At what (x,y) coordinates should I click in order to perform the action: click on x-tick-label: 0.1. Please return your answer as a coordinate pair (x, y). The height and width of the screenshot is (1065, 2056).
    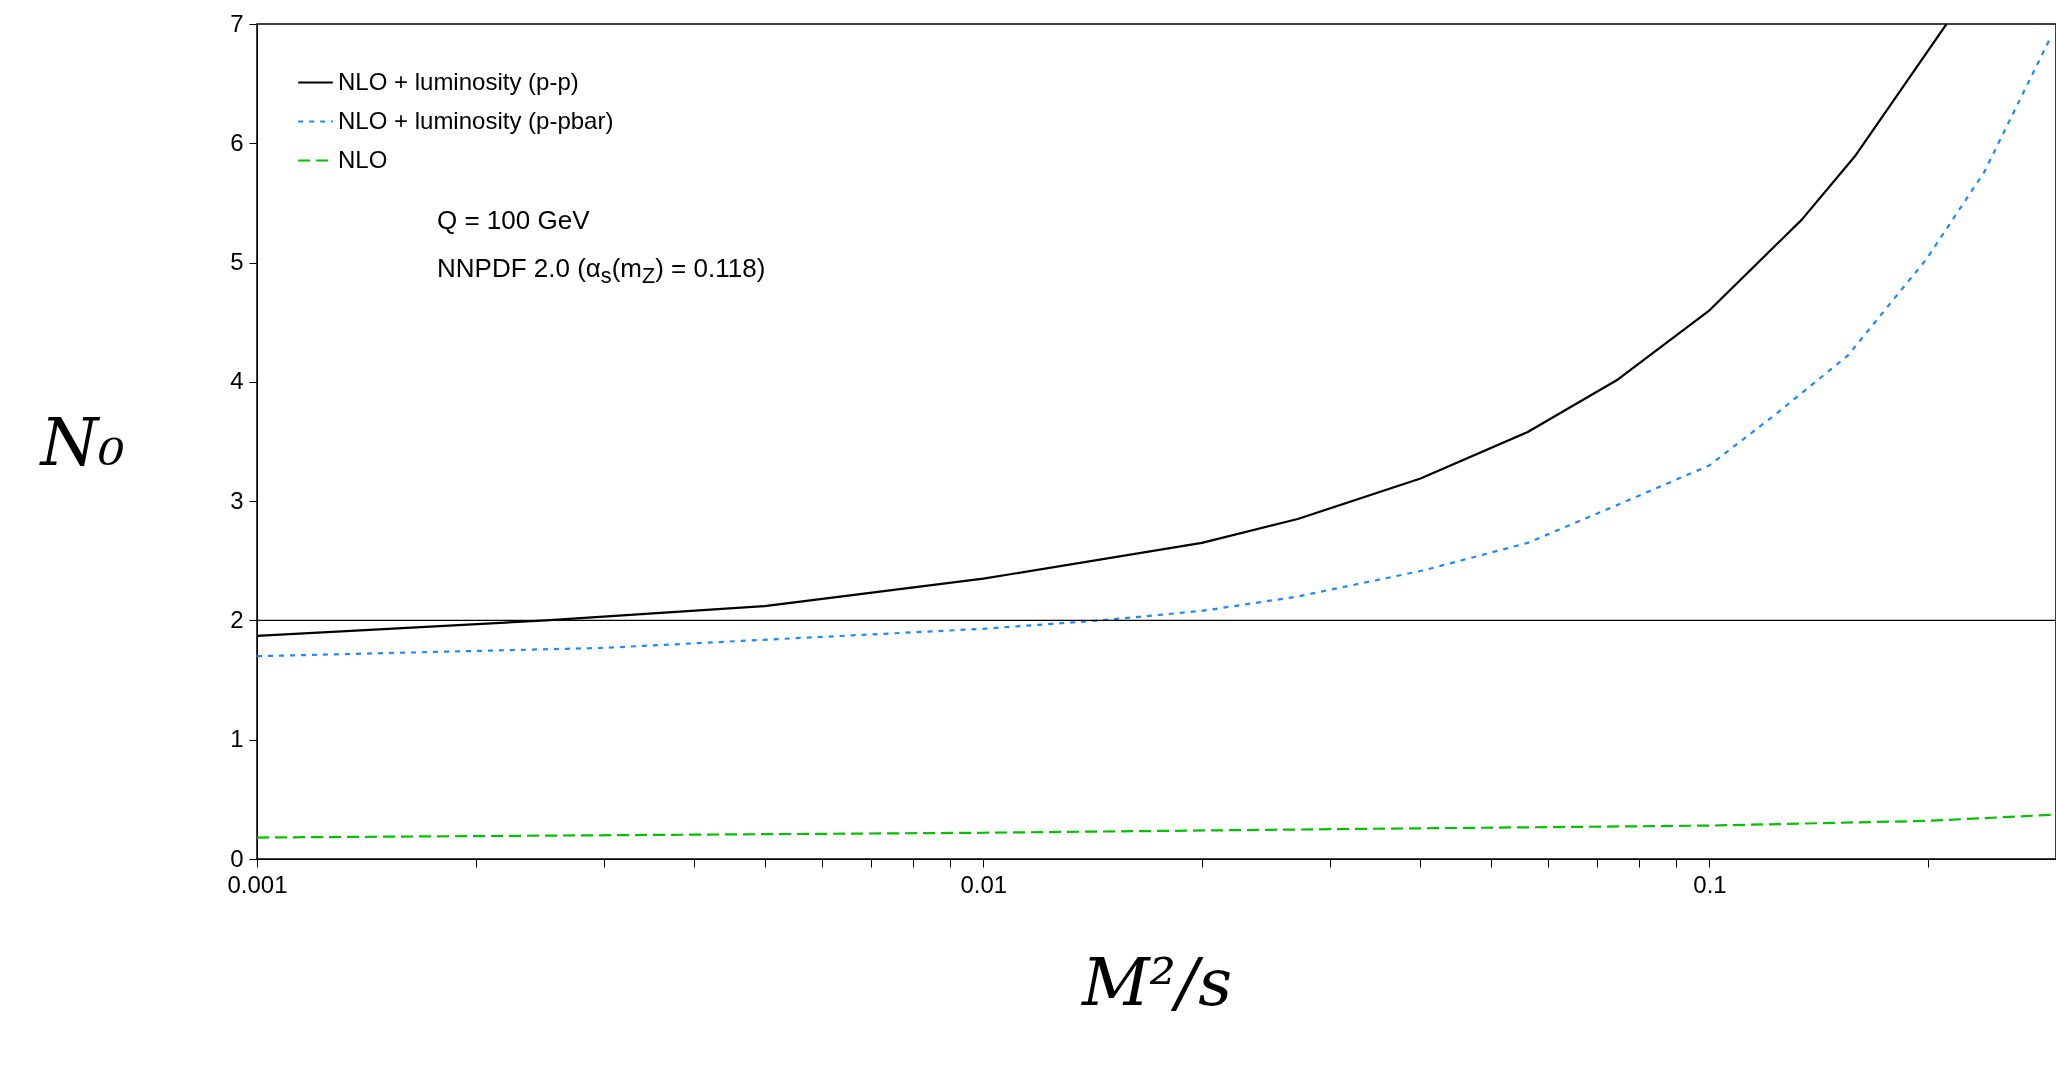
    Looking at the image, I should click on (1710, 884).